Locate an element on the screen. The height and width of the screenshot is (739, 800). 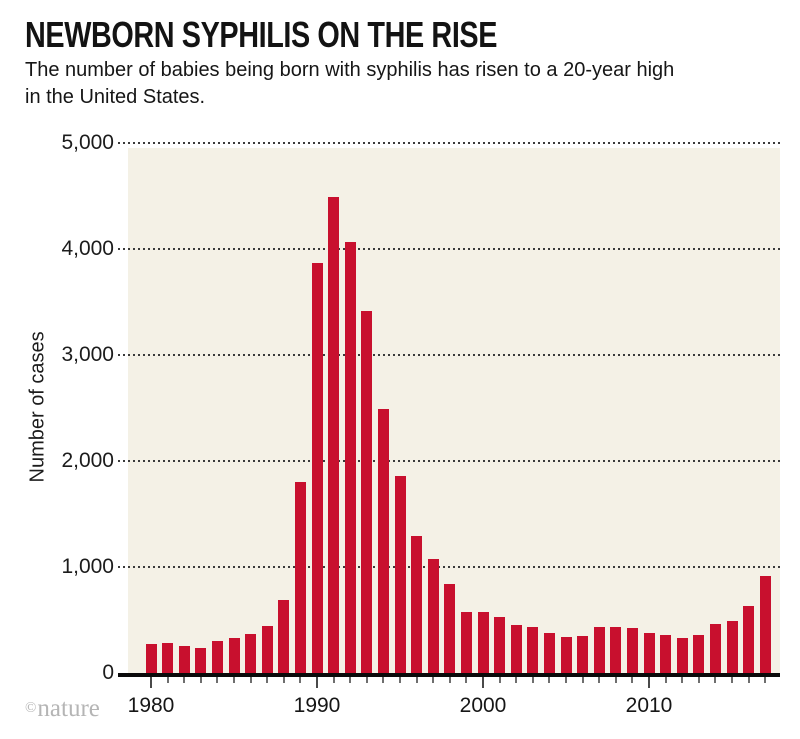
x-tick-1985 is located at coordinates (234, 680).